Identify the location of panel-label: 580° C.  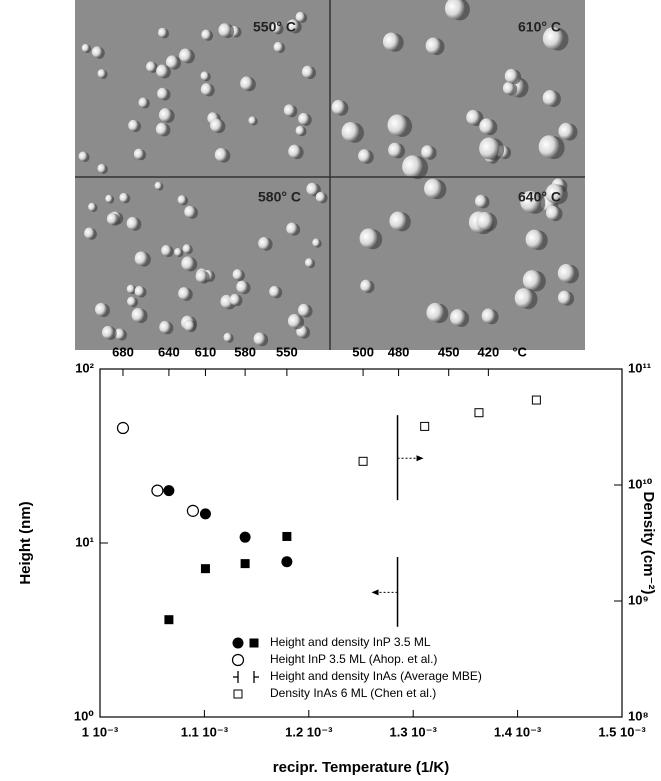
(279, 197).